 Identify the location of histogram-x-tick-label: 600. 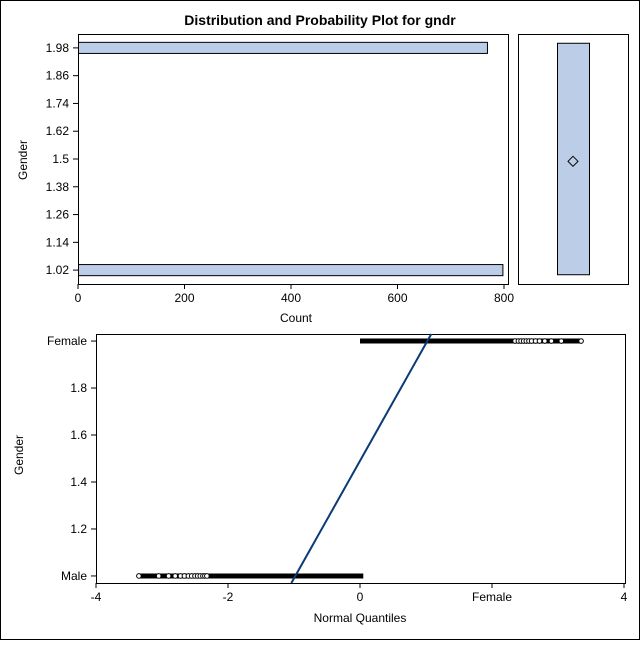
(397, 298).